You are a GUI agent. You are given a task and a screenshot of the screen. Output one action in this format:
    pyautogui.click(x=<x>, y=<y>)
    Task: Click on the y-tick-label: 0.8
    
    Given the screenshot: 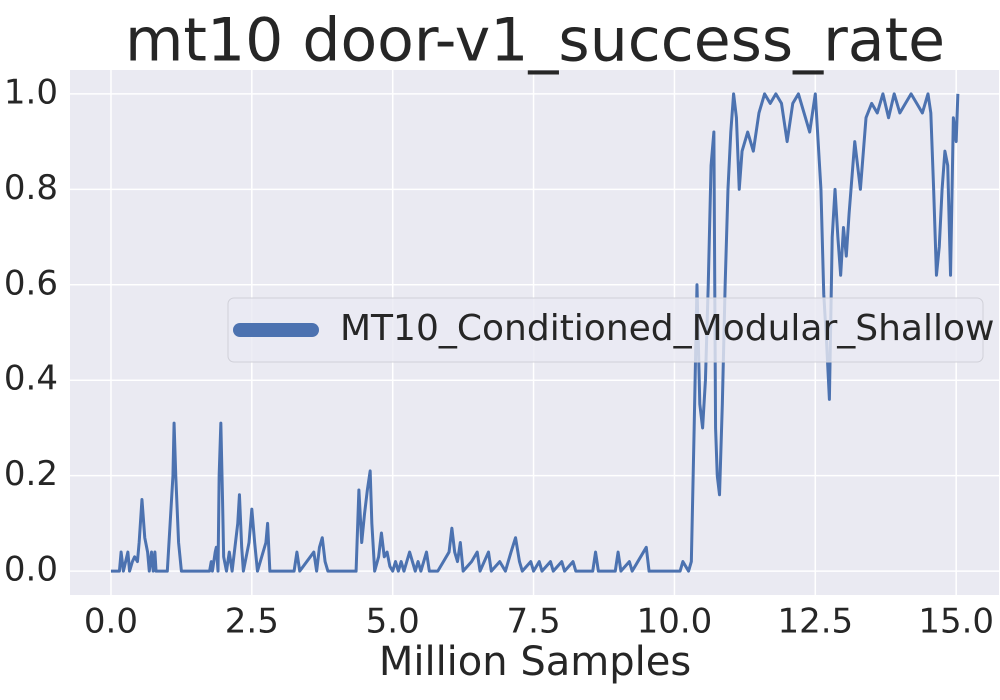 What is the action you would take?
    pyautogui.click(x=31, y=188)
    